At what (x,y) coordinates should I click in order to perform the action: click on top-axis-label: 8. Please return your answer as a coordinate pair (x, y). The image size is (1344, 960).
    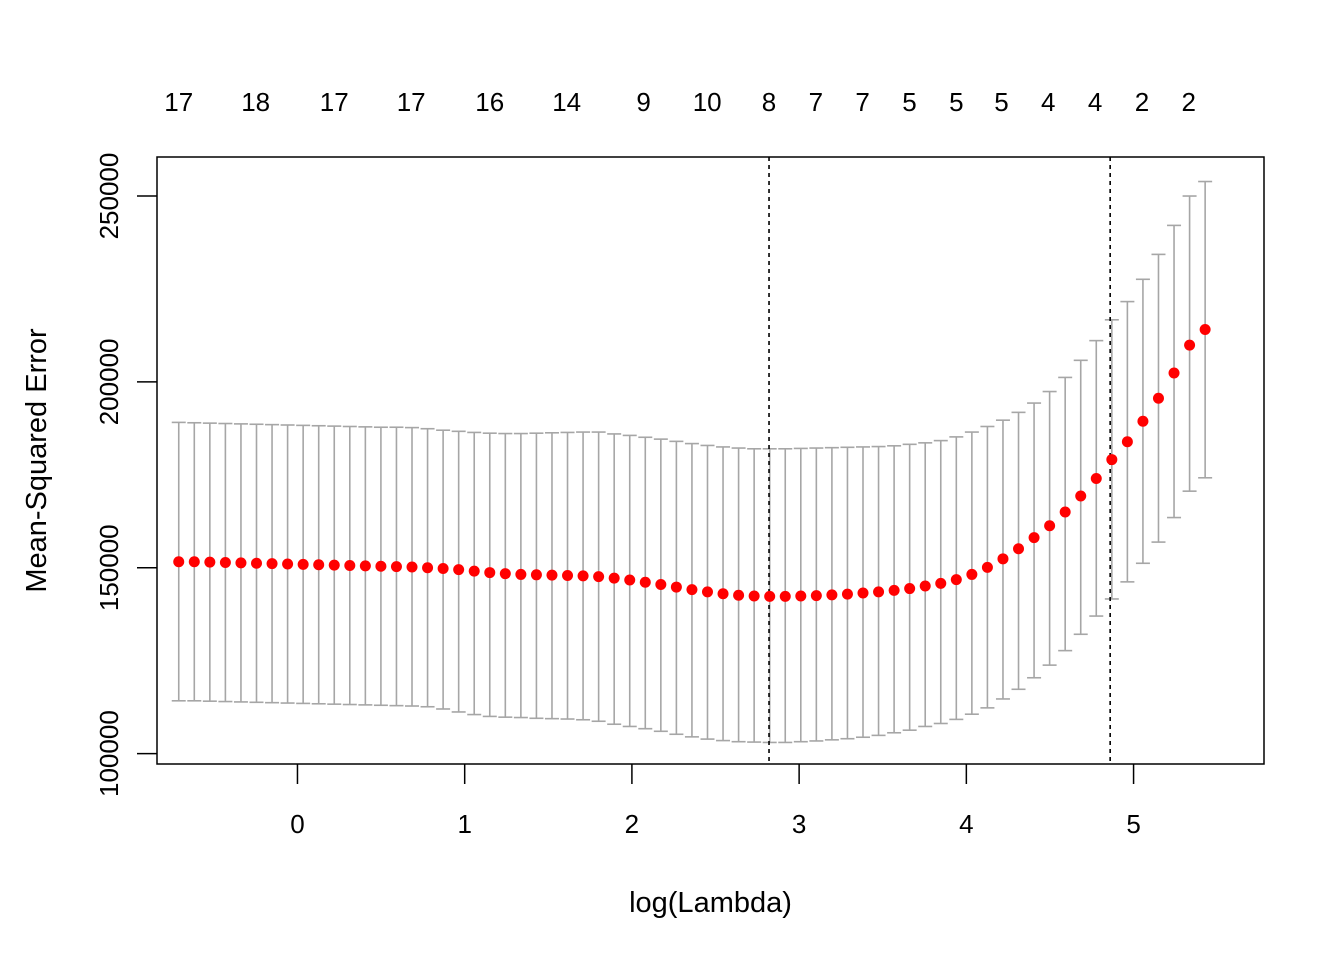
    Looking at the image, I should click on (769, 102).